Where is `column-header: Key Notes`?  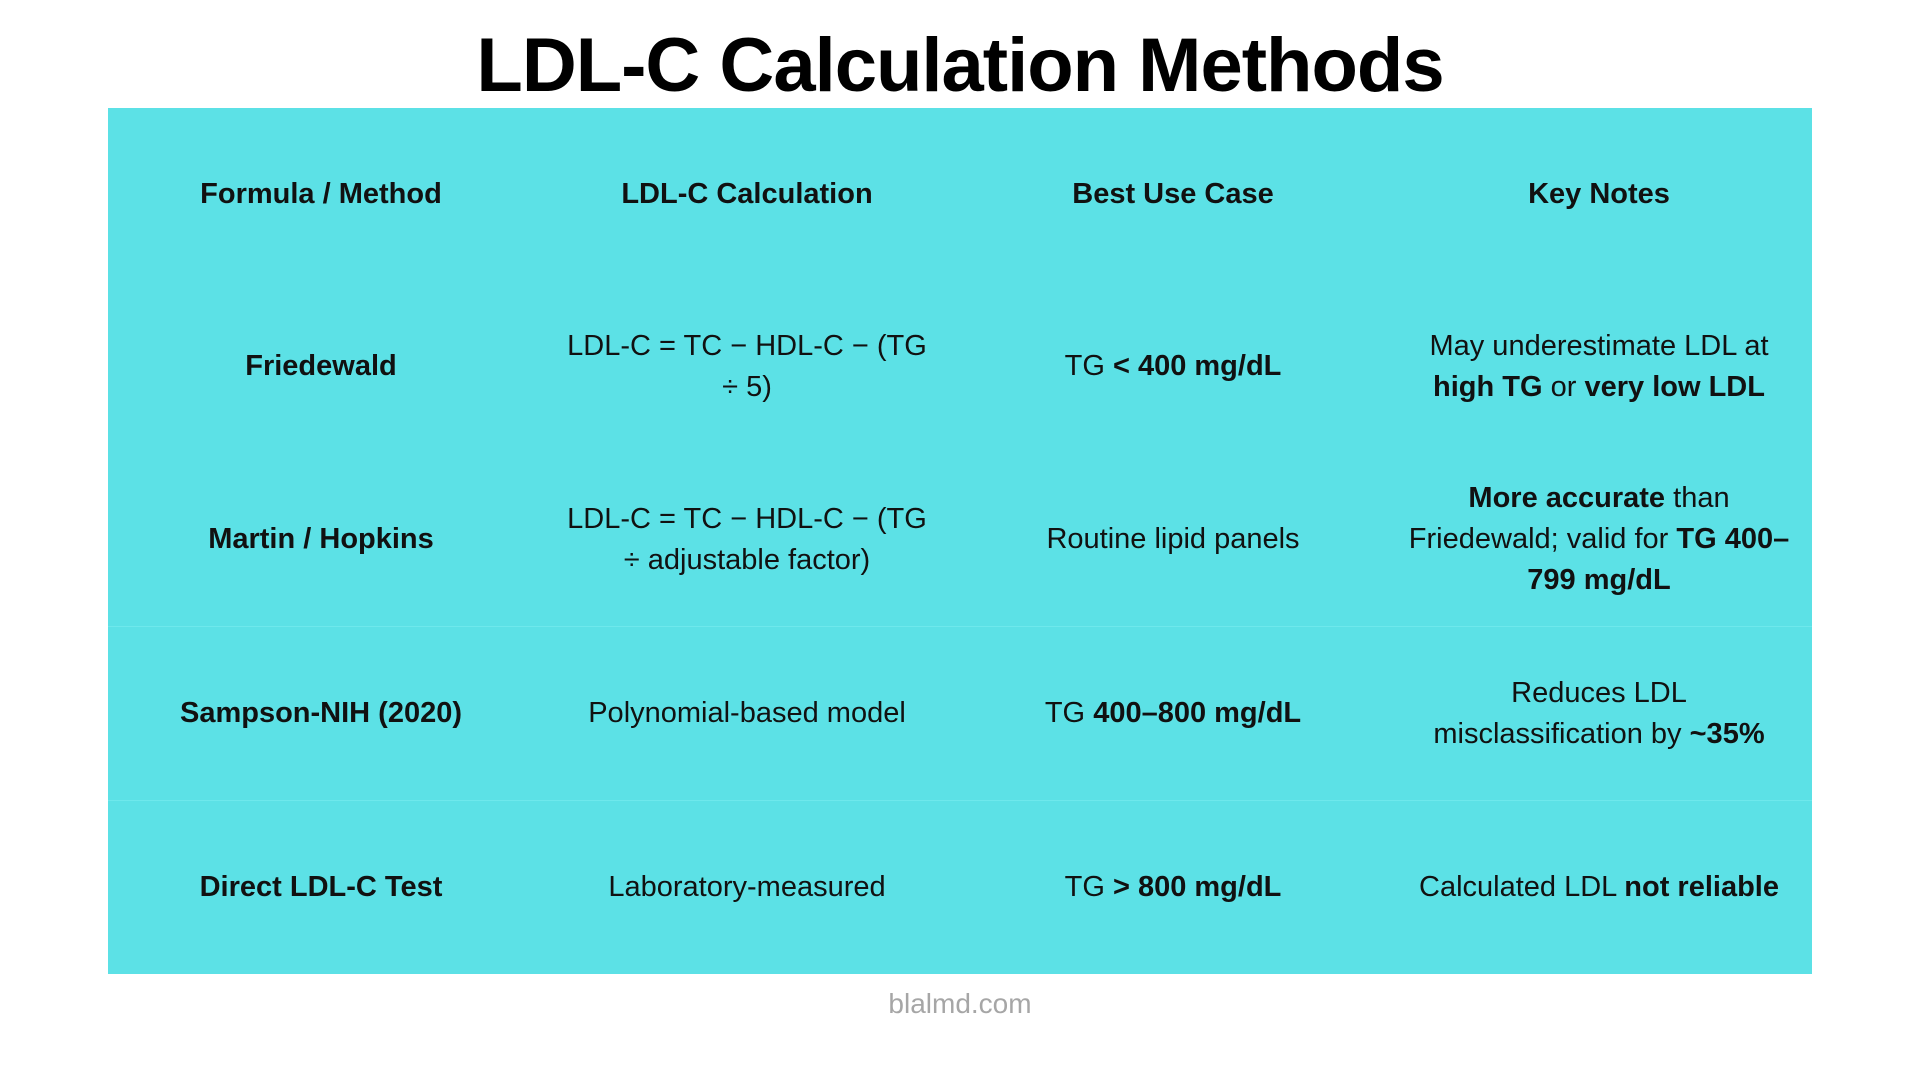 column-header: Key Notes is located at coordinates (1599, 193).